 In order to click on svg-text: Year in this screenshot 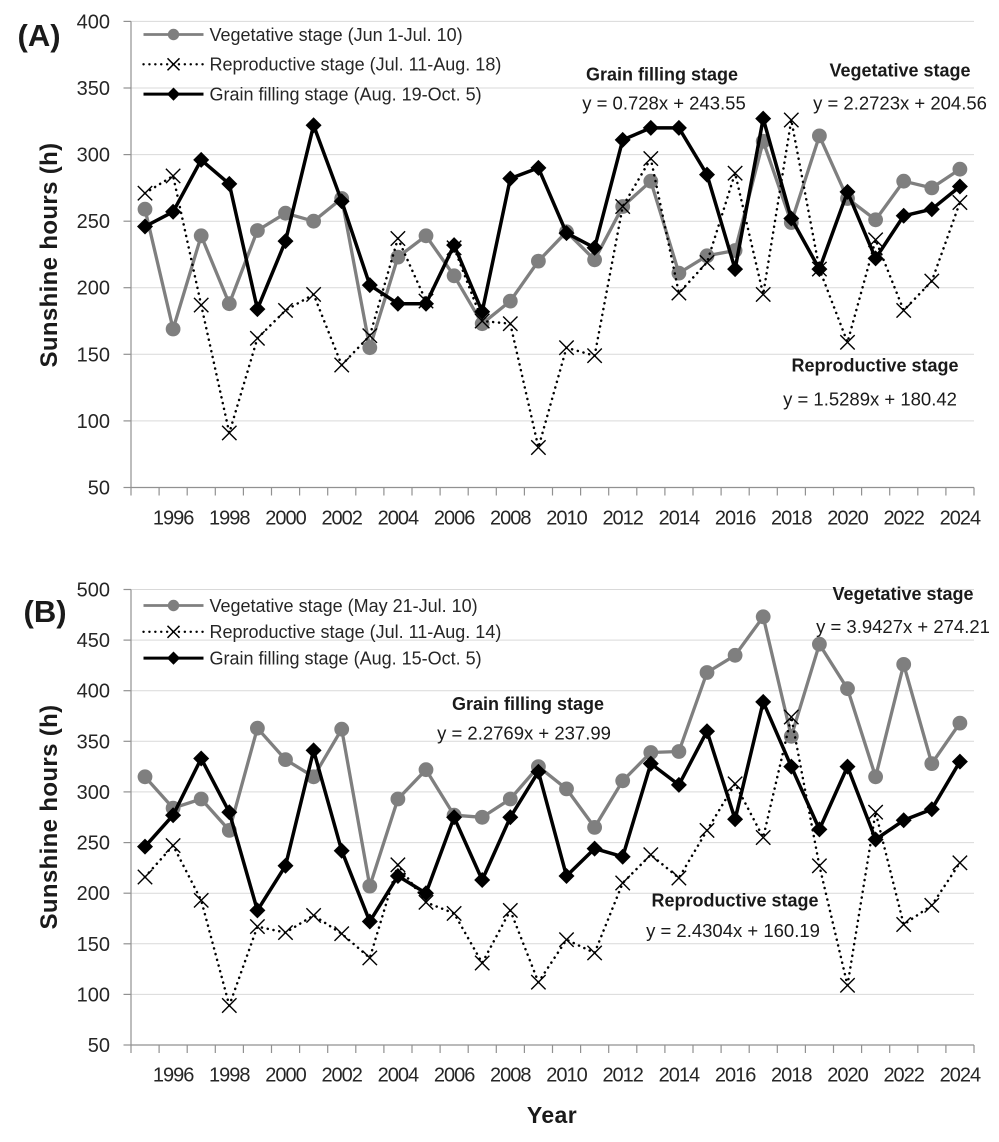, I will do `click(552, 1115)`.